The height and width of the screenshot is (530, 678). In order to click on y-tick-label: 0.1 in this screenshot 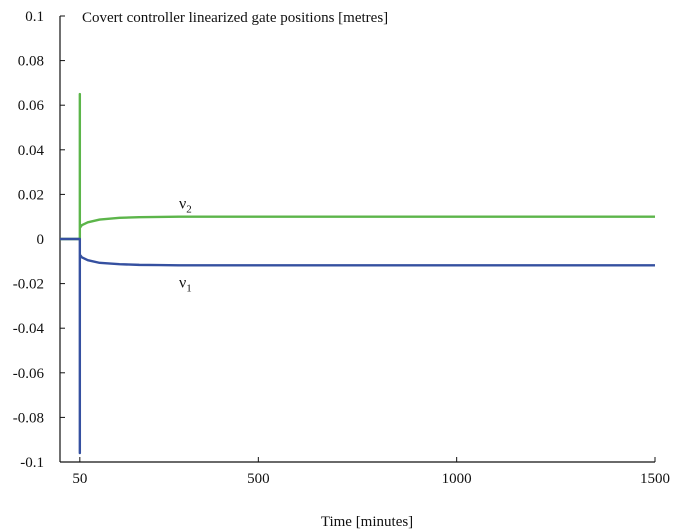, I will do `click(34, 17)`.